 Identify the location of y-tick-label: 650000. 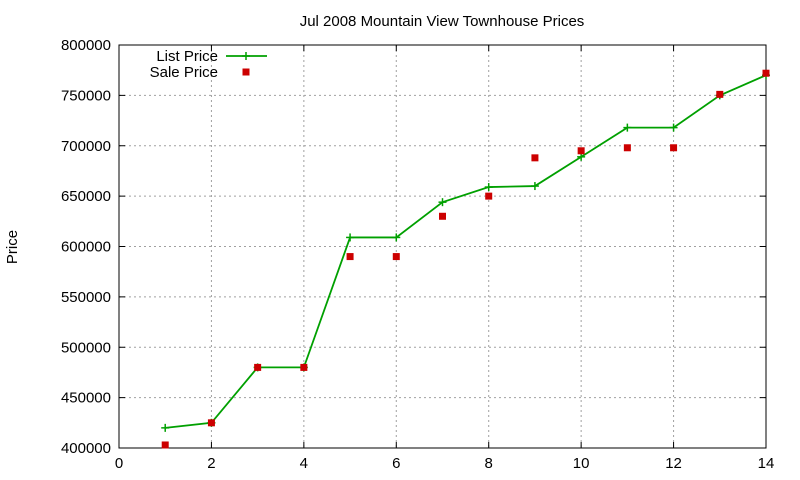
(86, 196).